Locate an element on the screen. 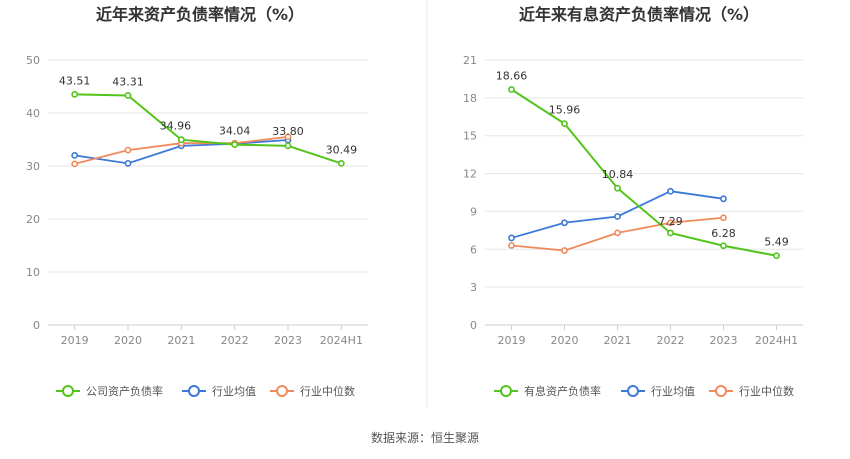 The width and height of the screenshot is (850, 459). data-label: 10.84 is located at coordinates (618, 174).